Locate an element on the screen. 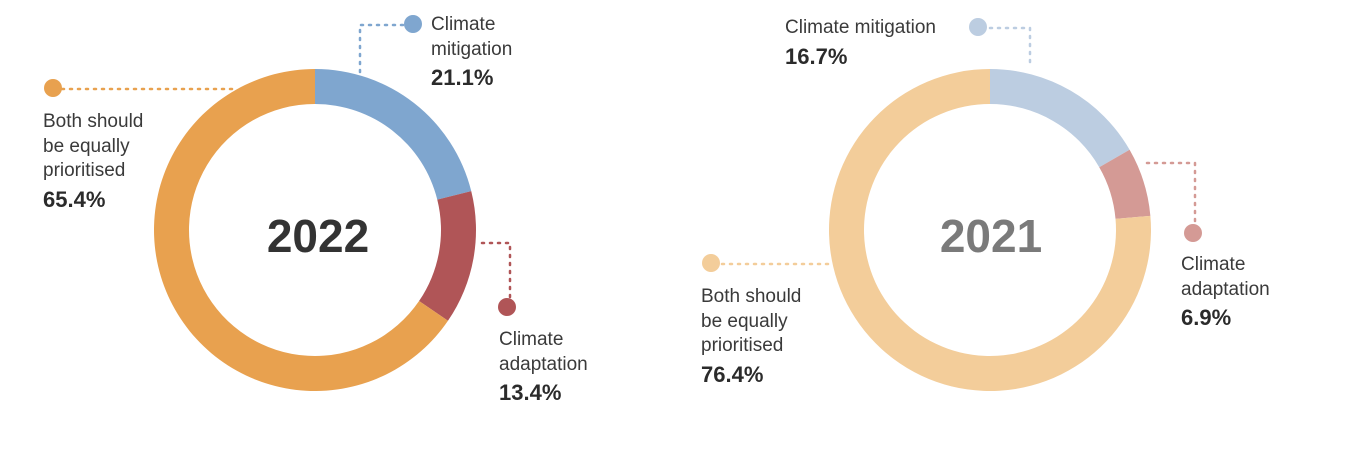 The width and height of the screenshot is (1360, 475). leader-2021-both-dot is located at coordinates (711, 263).